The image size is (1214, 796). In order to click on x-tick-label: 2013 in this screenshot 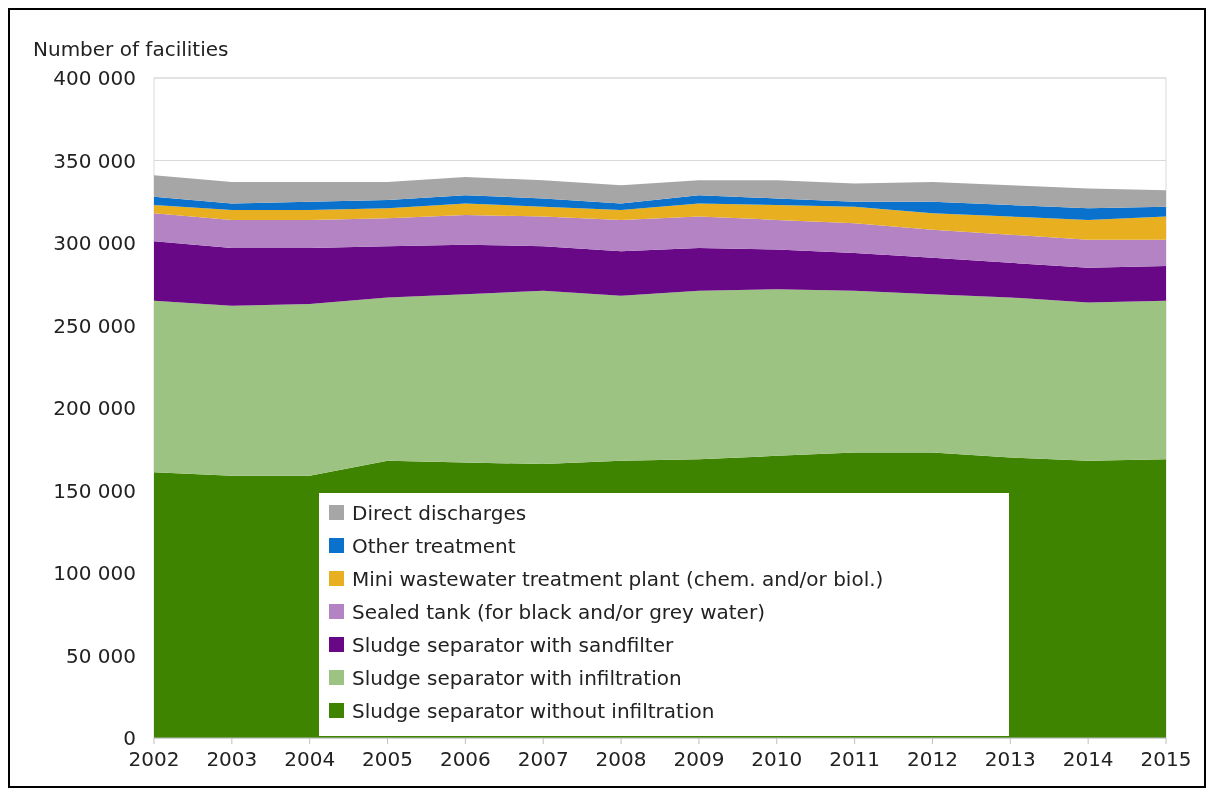, I will do `click(1010, 759)`.